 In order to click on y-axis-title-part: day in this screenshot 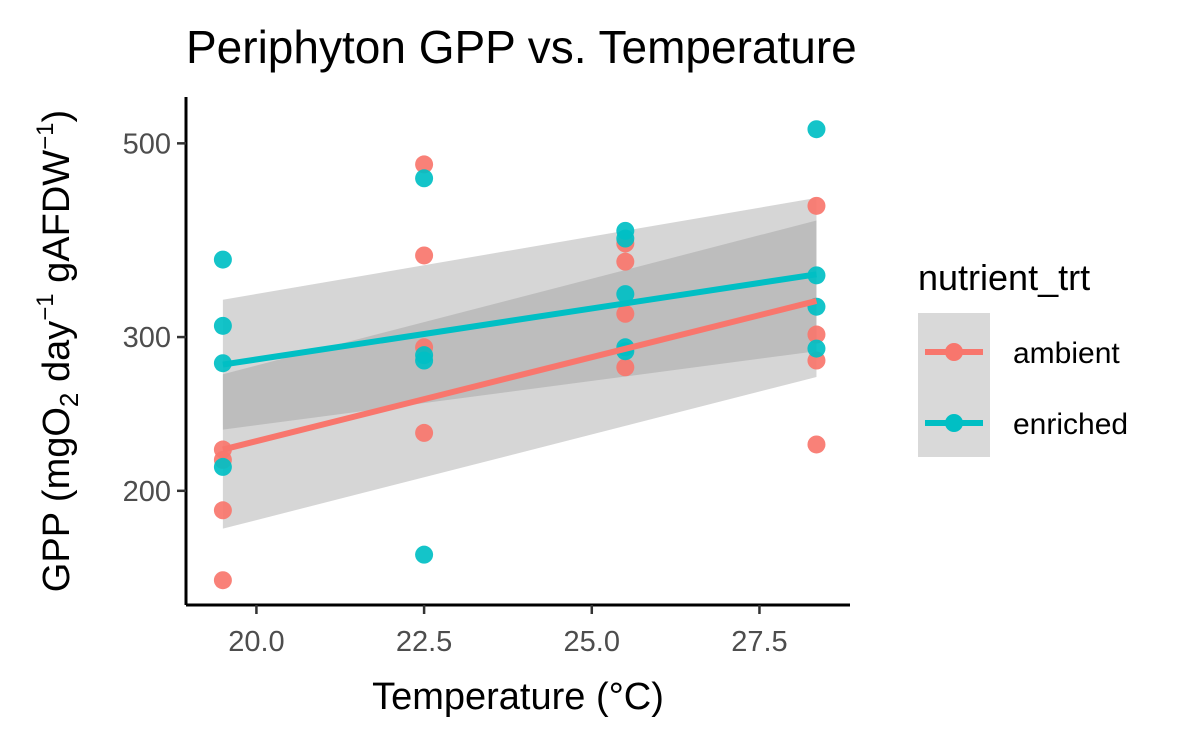, I will do `click(57, 357)`.